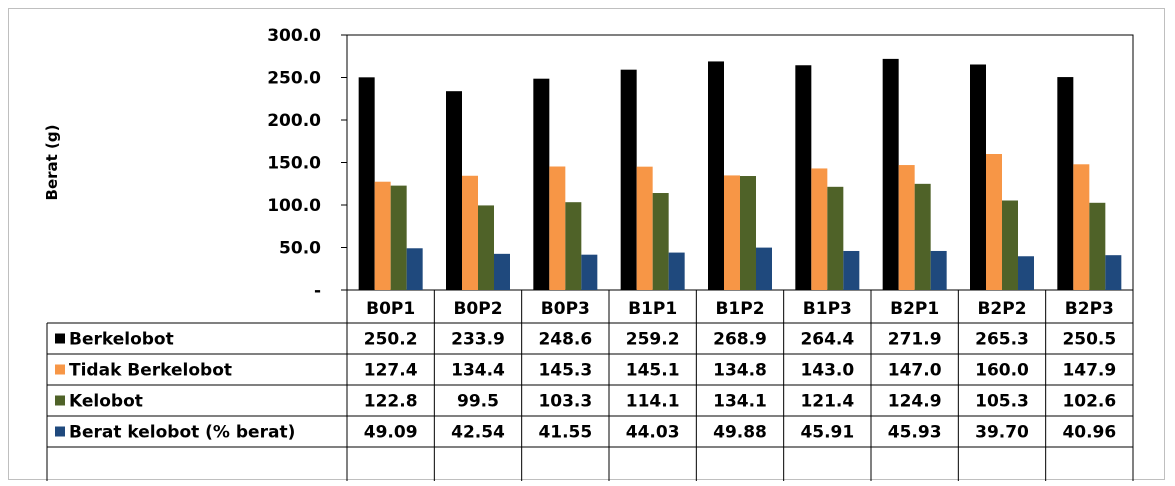 Image resolution: width=1175 pixels, height=486 pixels. I want to click on data-label: 271.9, so click(915, 340).